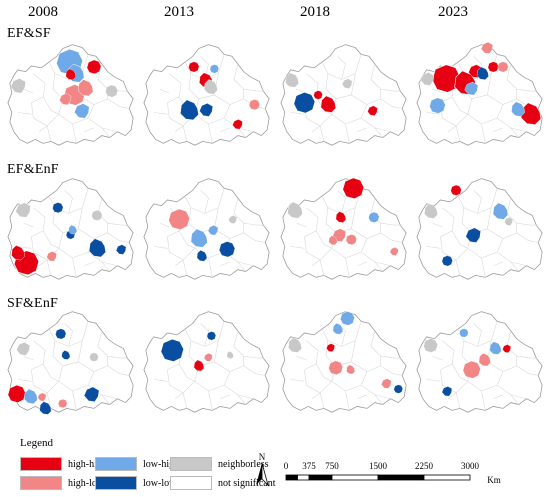 This screenshot has height=497, width=550. Describe the element at coordinates (43, 12) in the screenshot. I see `year-header: 2008` at that location.